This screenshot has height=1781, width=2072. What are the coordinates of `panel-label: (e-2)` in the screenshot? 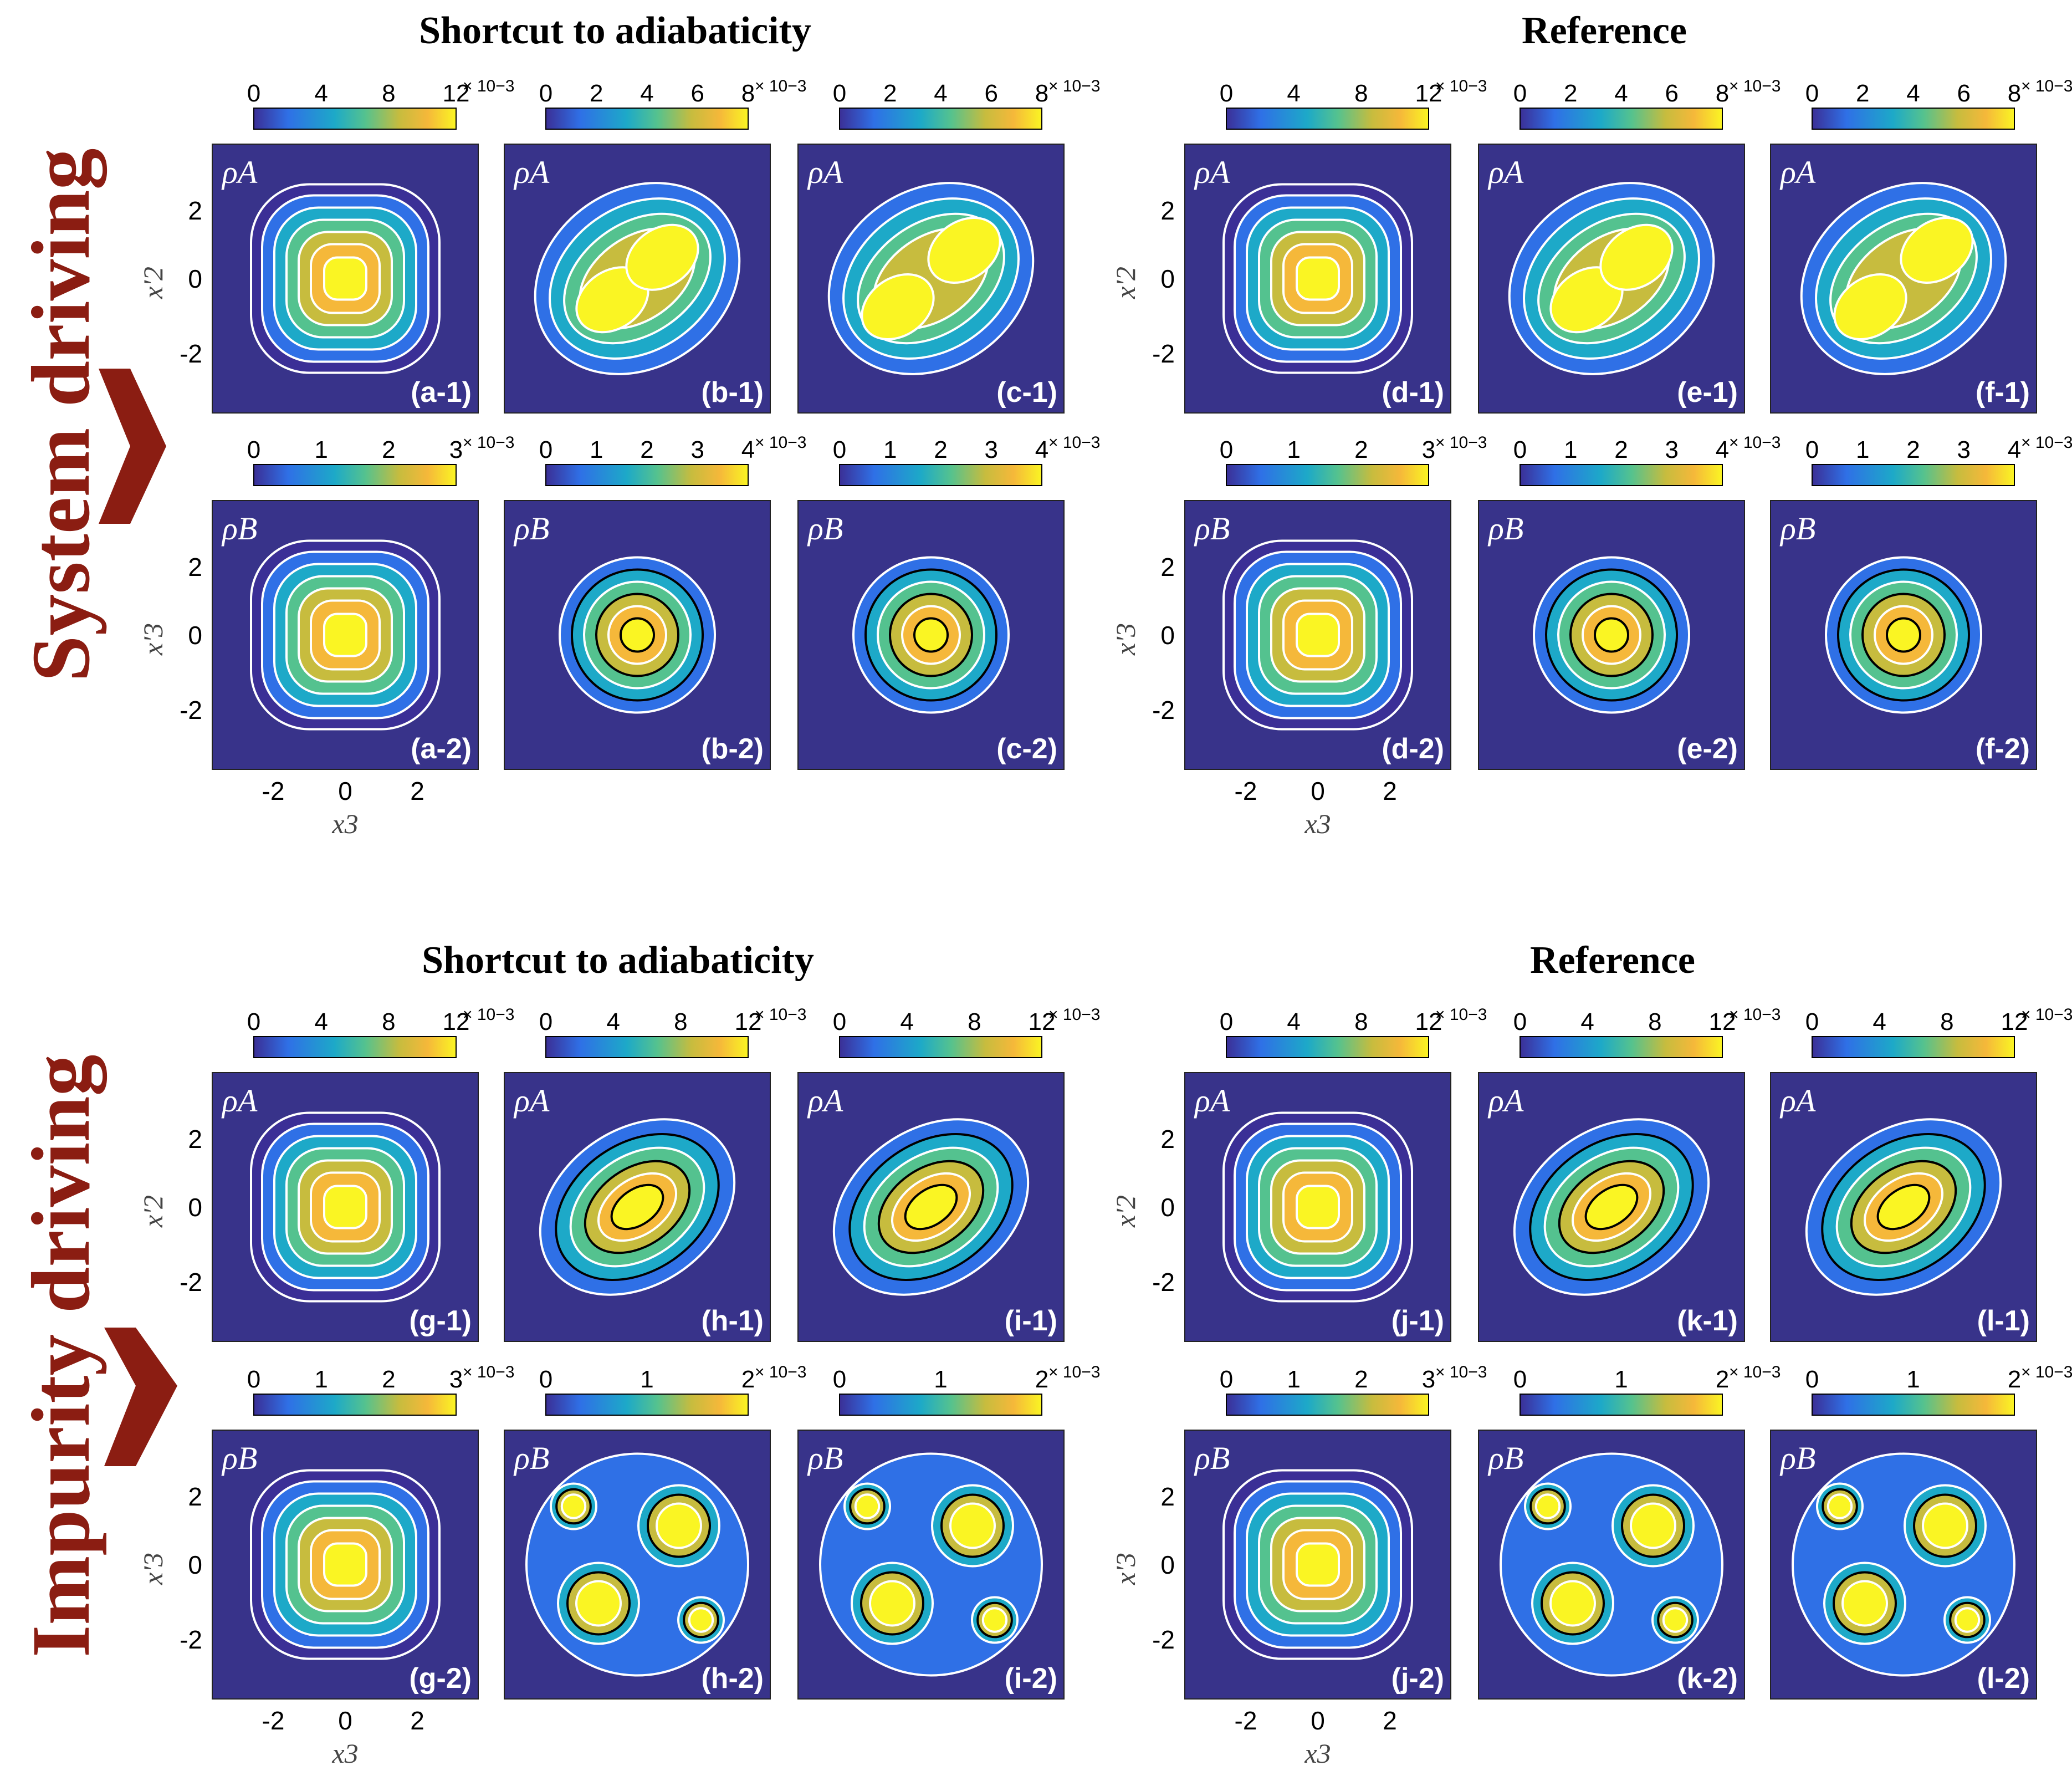 It's located at (1707, 749).